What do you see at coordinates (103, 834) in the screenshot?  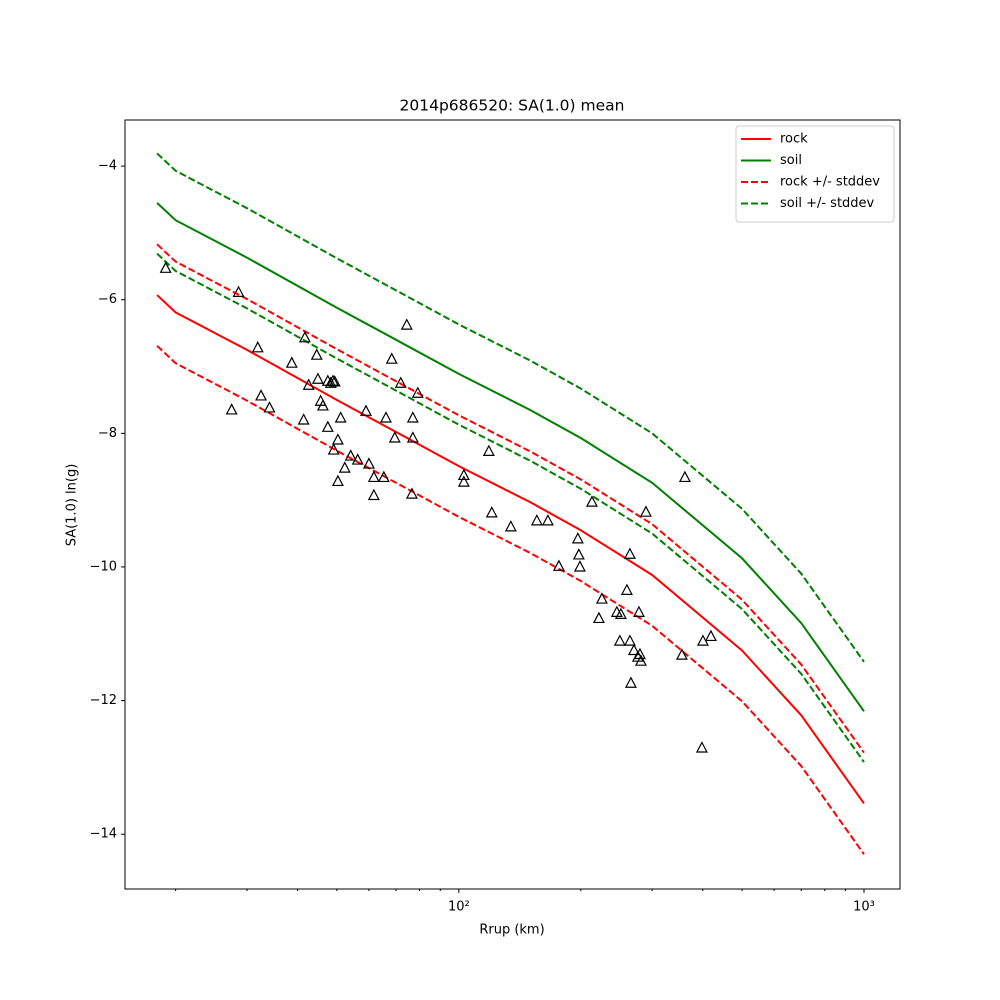 I see `y-tick-label: −14` at bounding box center [103, 834].